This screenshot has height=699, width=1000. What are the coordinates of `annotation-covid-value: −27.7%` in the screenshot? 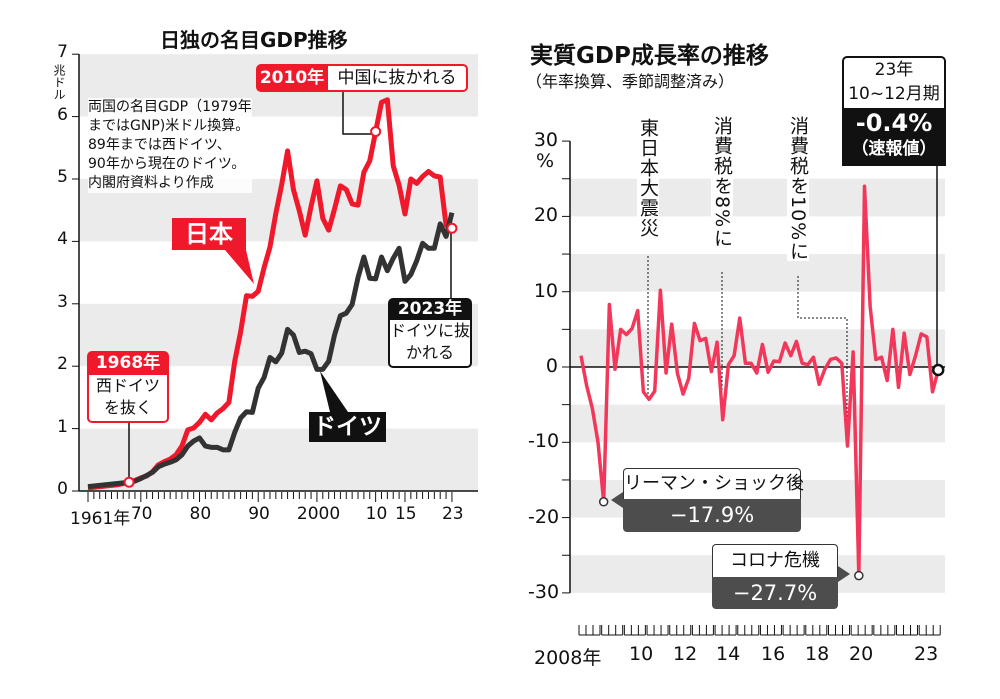 It's located at (775, 593).